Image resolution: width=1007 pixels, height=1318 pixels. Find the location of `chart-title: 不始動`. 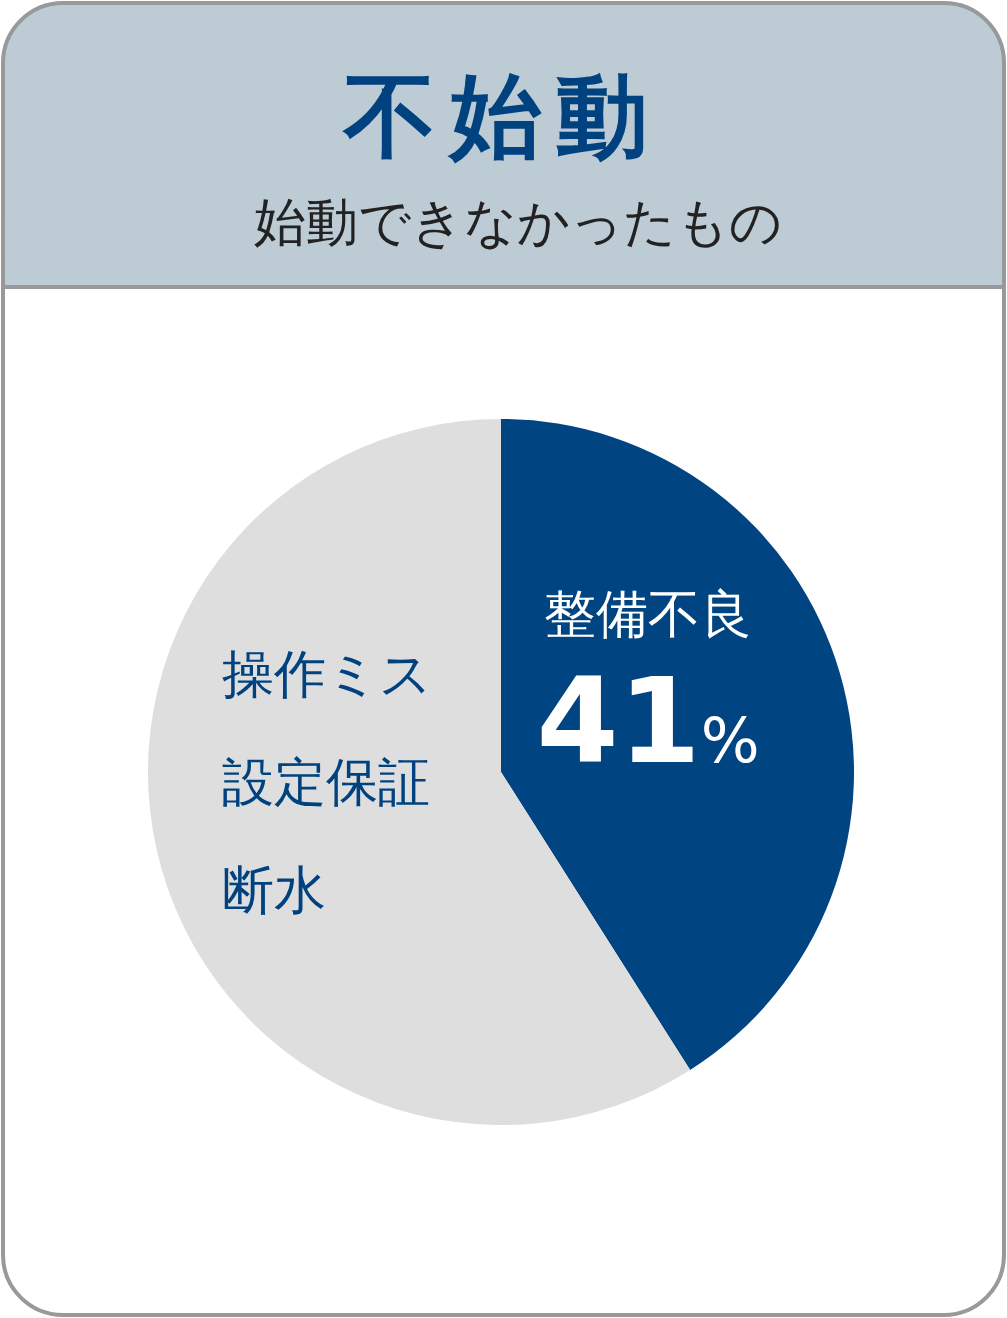

chart-title: 不始動 is located at coordinates (502, 116).